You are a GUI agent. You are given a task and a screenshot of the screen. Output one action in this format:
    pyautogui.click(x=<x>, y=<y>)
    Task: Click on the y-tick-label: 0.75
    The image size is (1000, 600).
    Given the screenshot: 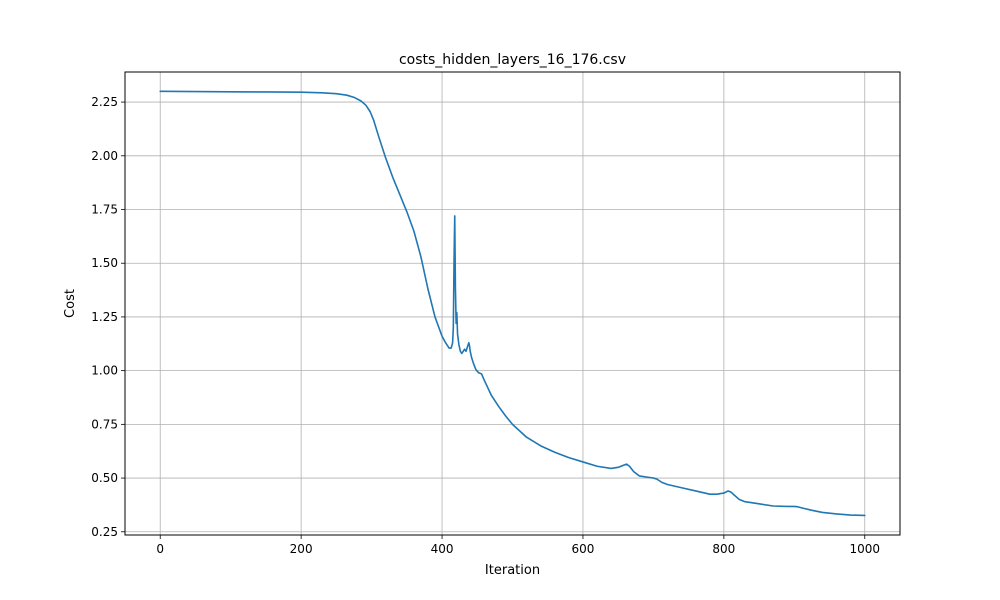 What is the action you would take?
    pyautogui.click(x=104, y=424)
    